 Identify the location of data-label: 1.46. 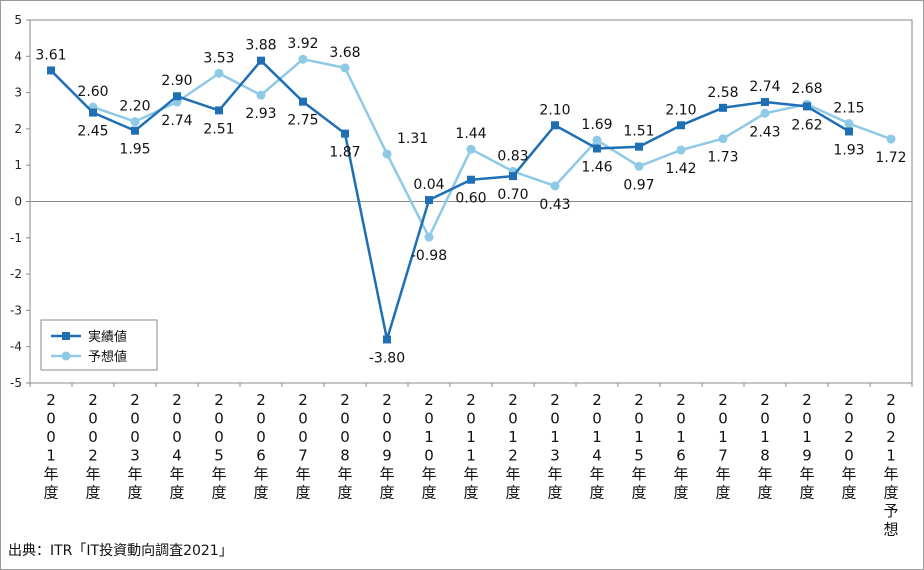
(596, 168).